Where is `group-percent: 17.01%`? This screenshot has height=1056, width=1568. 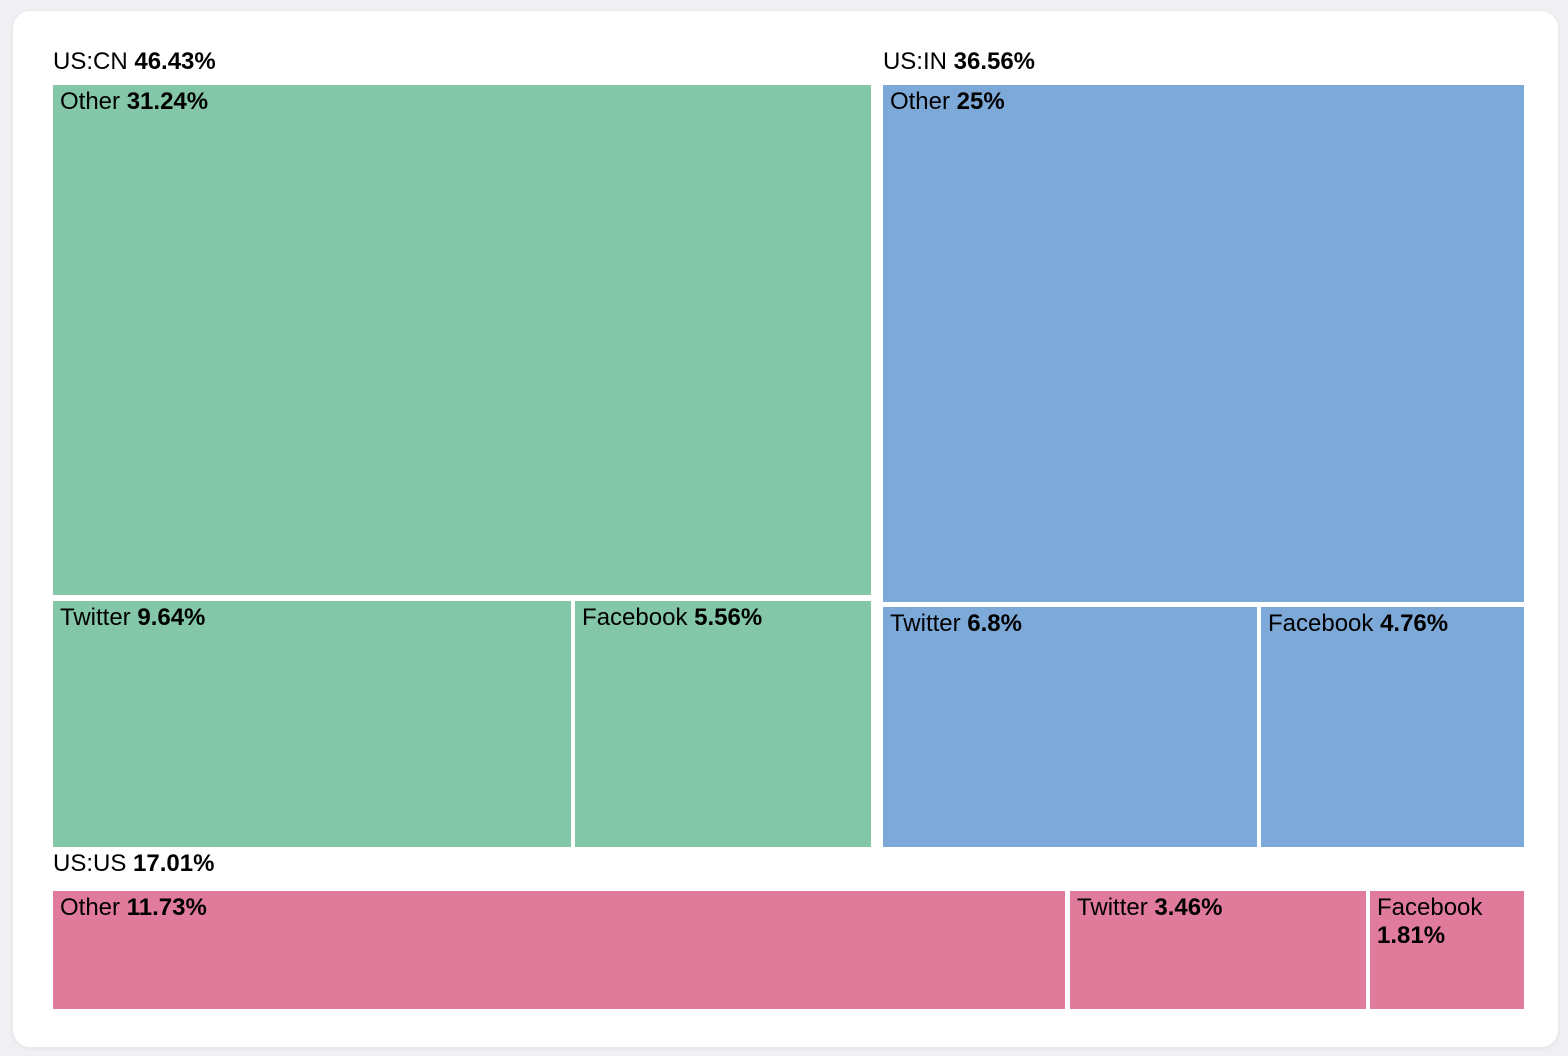 group-percent: 17.01% is located at coordinates (174, 864).